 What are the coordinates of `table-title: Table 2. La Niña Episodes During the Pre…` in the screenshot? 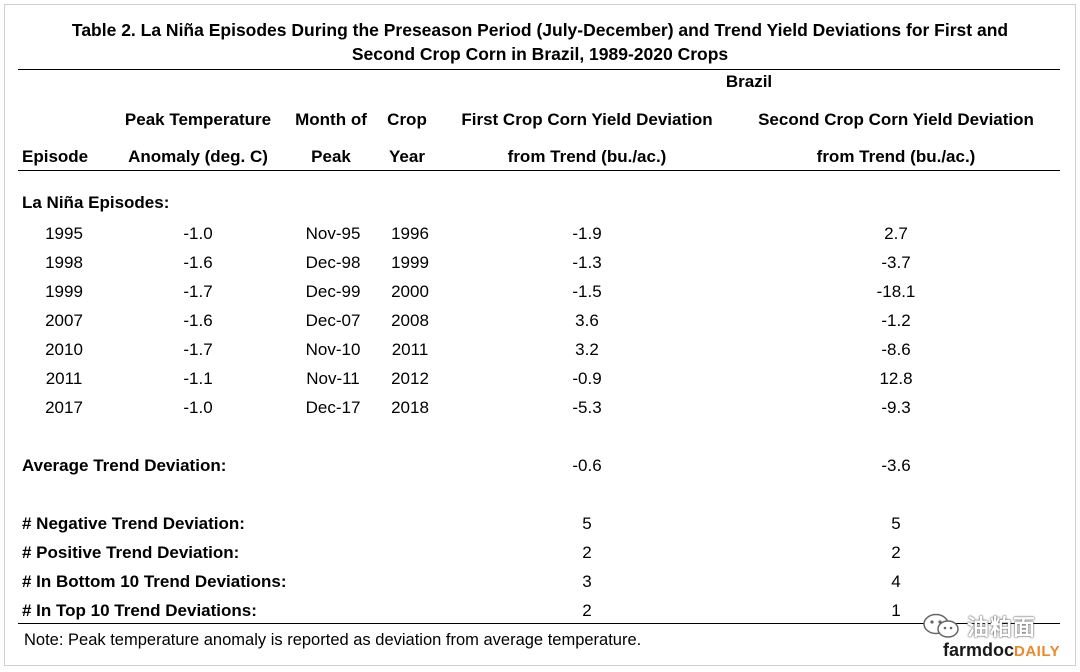 It's located at (540, 42).